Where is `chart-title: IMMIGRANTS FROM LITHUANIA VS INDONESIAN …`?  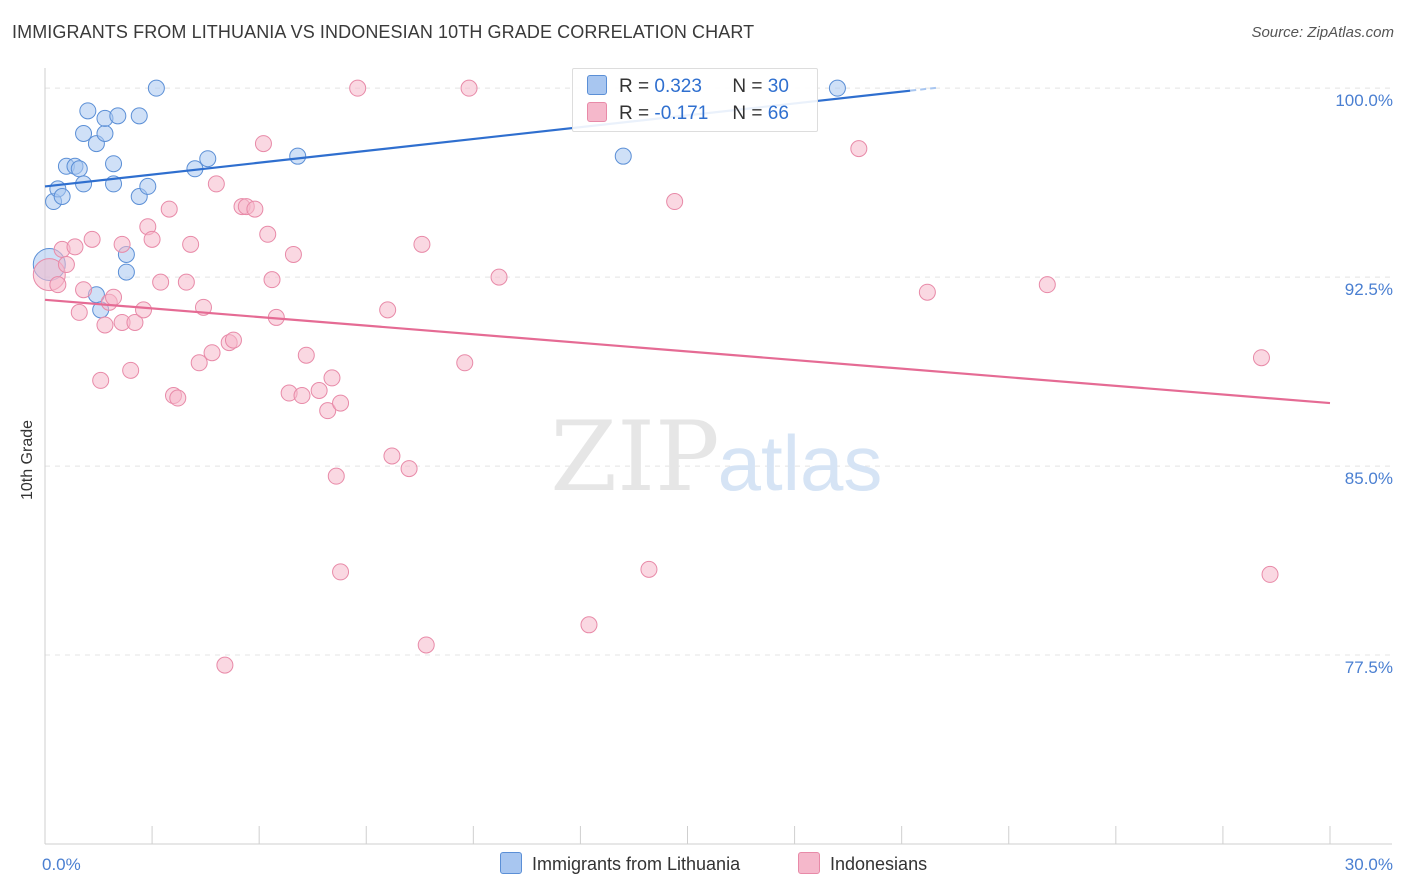
chart-title: IMMIGRANTS FROM LITHUANIA VS INDONESIAN … is located at coordinates (383, 32).